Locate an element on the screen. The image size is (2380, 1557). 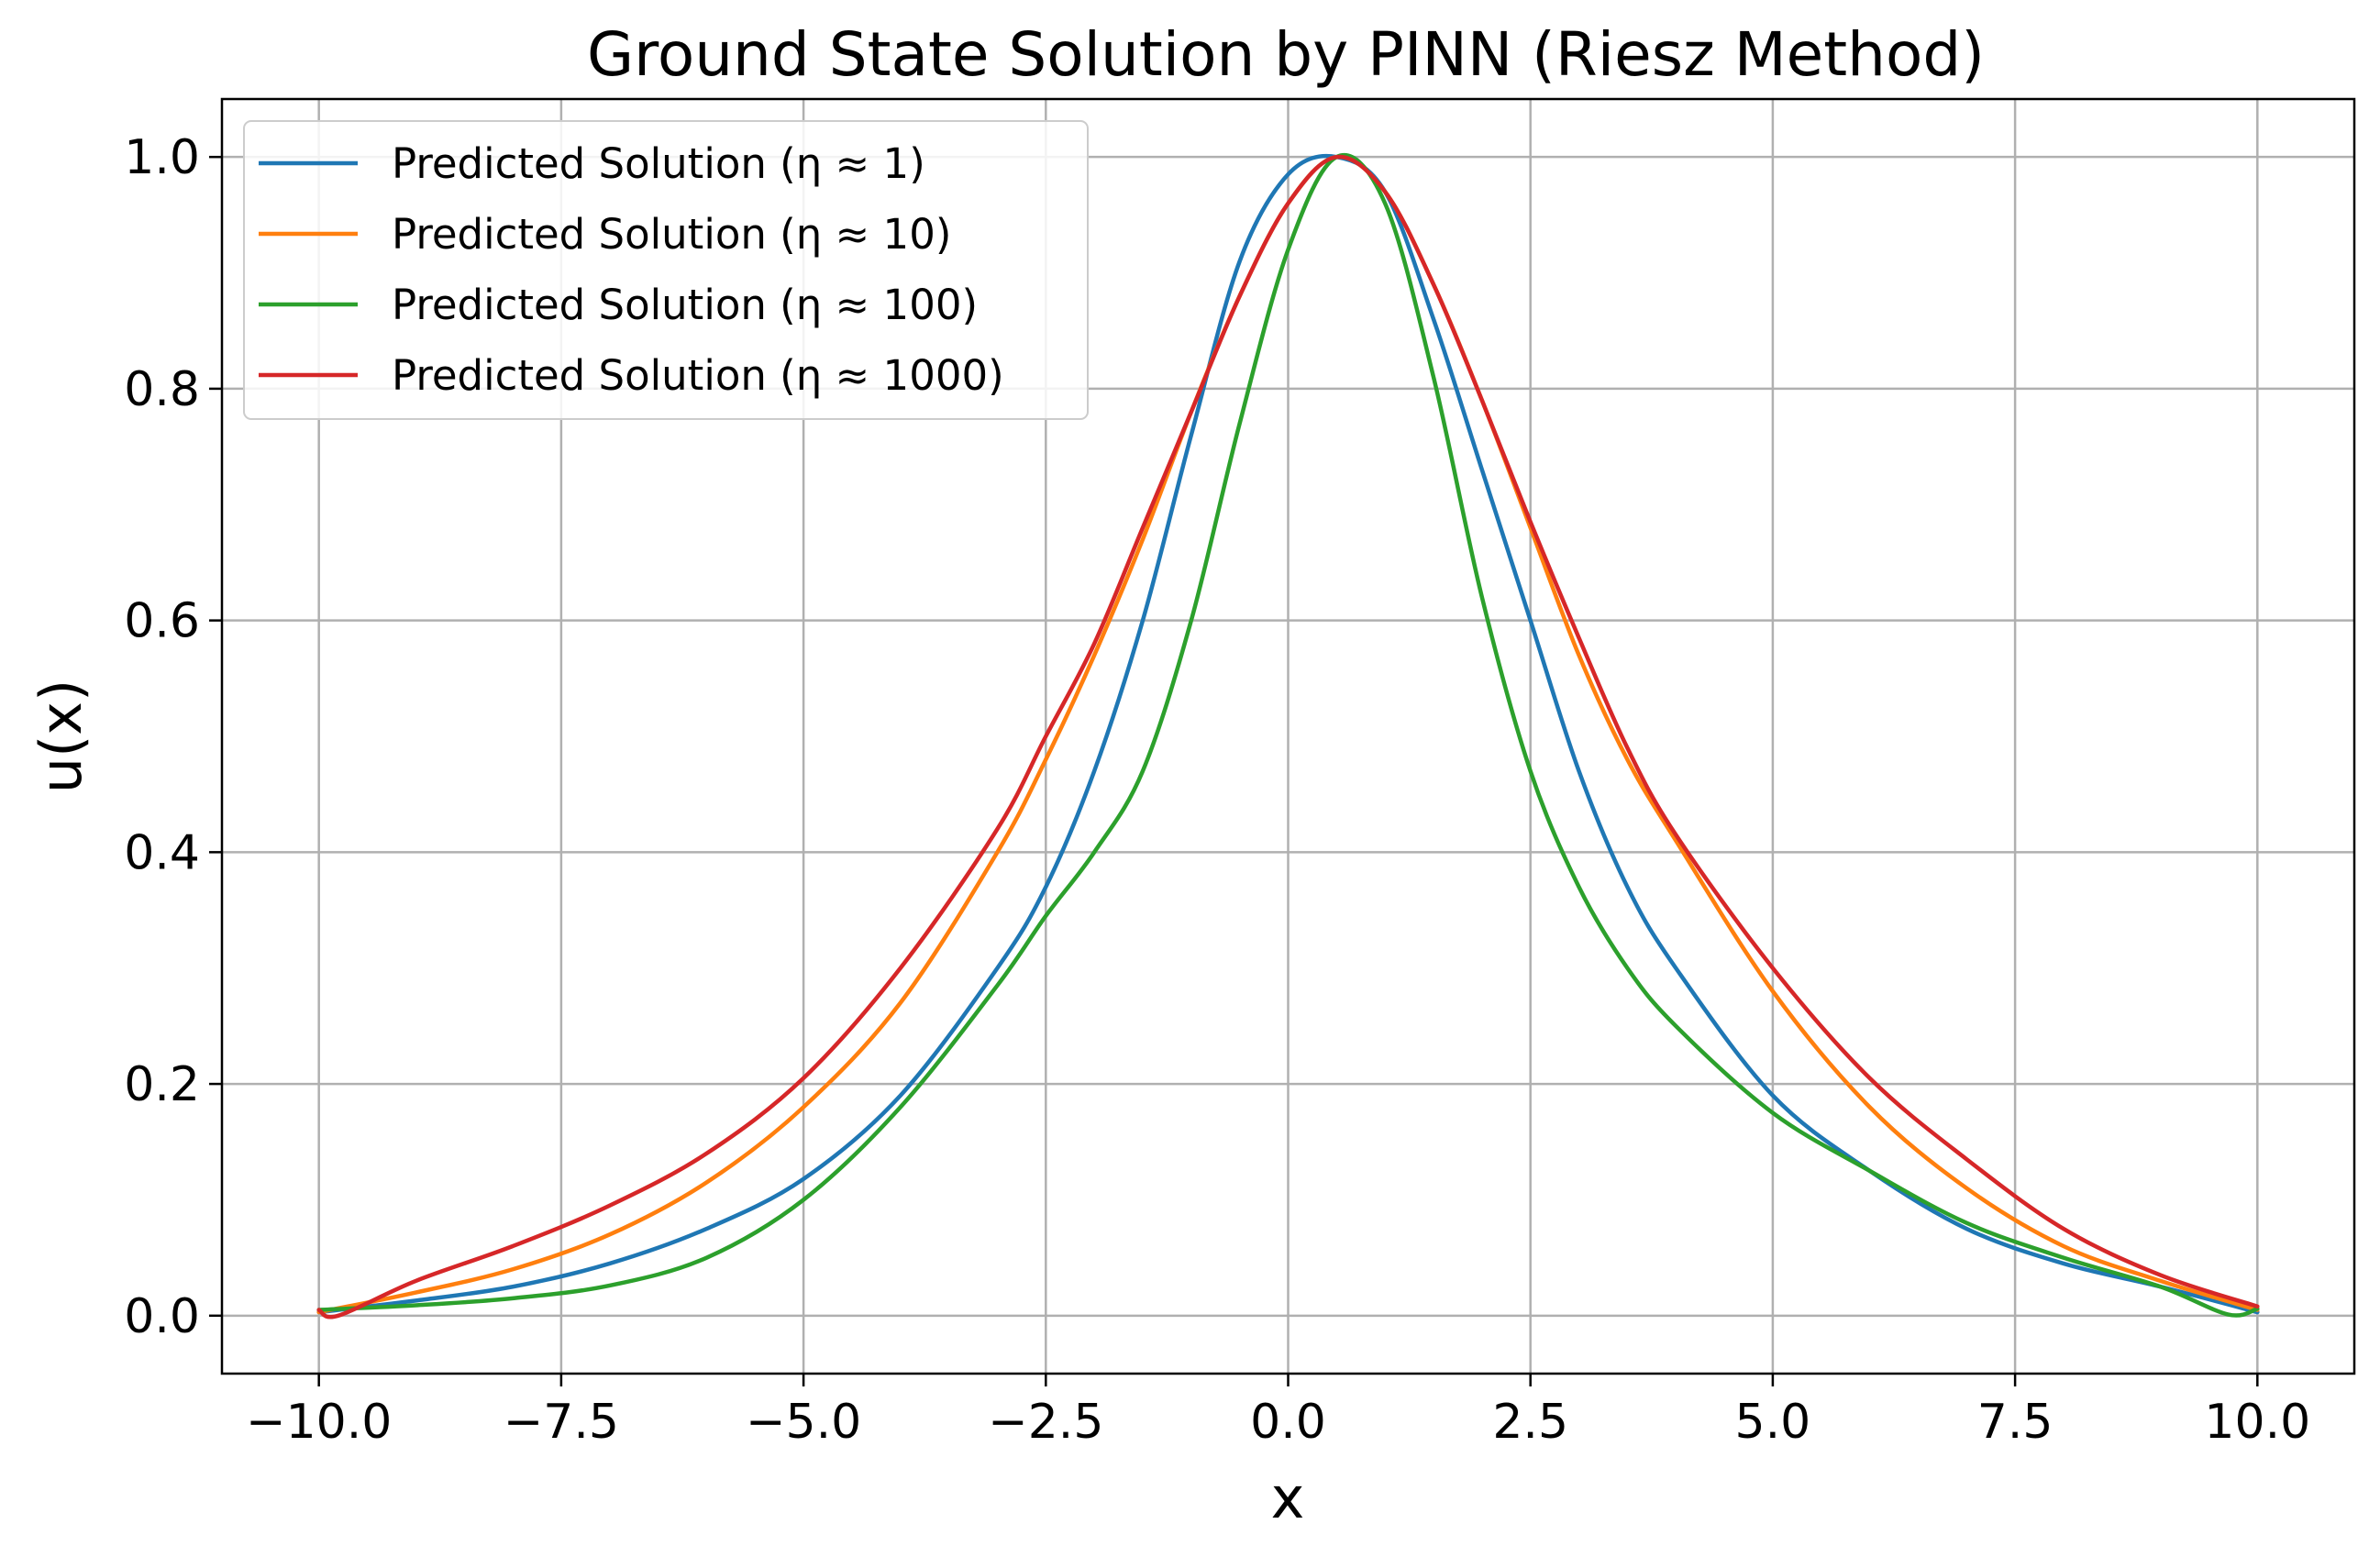
legend-frame is located at coordinates (666, 270).